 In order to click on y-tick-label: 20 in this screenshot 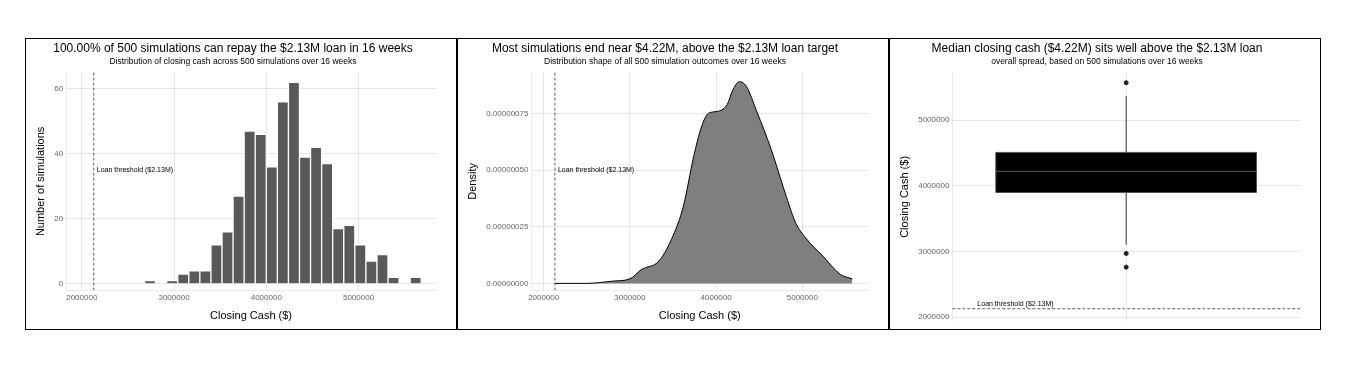, I will do `click(59, 218)`.